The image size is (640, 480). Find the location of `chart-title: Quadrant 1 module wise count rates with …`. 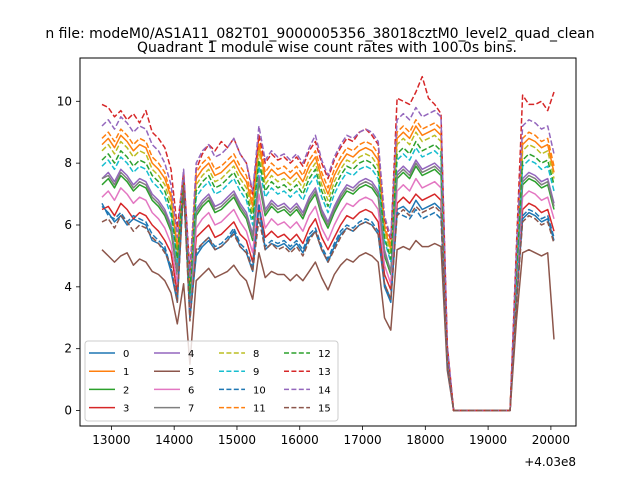

chart-title: Quadrant 1 module wise count rates with … is located at coordinates (327, 48).